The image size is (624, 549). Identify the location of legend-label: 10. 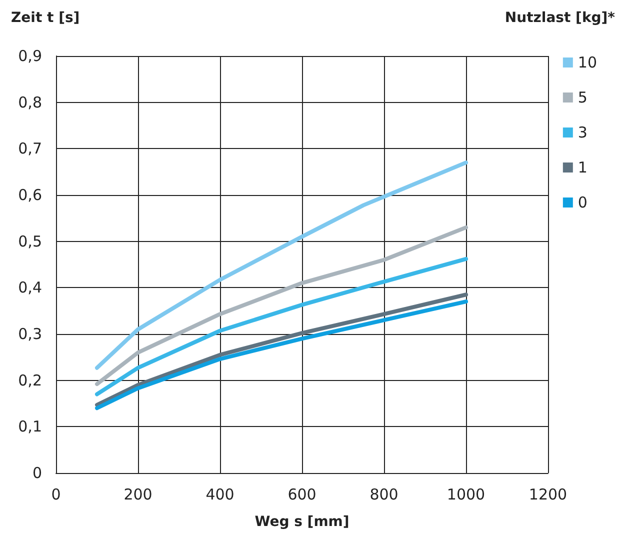
(588, 63).